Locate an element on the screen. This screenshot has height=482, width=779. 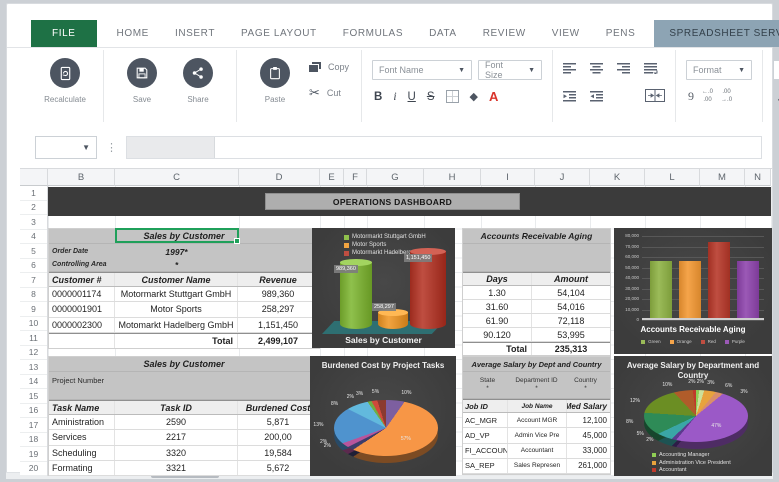
column-header-cell: Burdened Cost is located at coordinates (278, 407).